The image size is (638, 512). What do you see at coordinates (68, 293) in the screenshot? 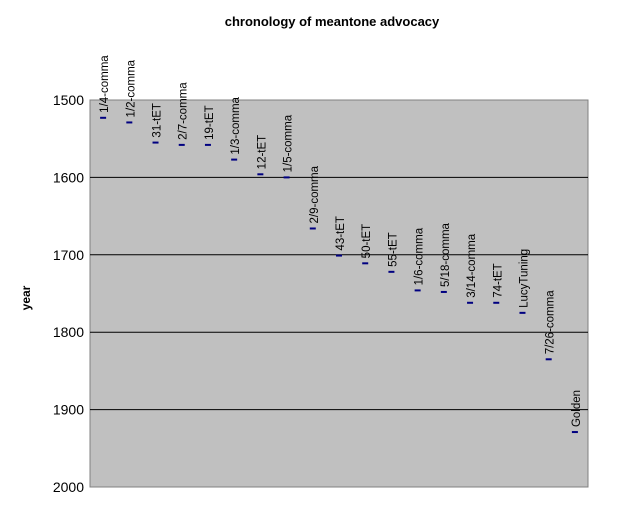
I see `y-tick-labels: 1500 1600 1700 1800 1900 2000` at bounding box center [68, 293].